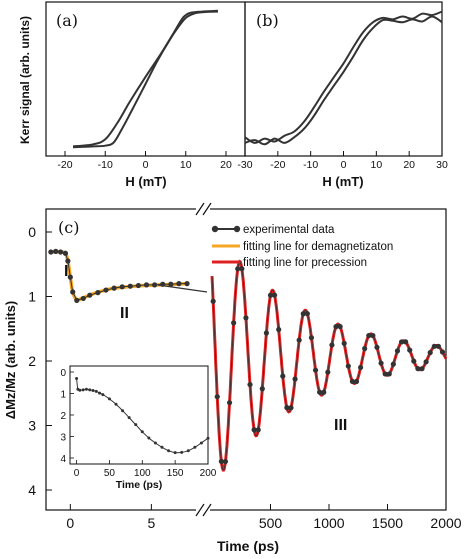 This screenshot has width=474, height=559. Describe the element at coordinates (63, 373) in the screenshot. I see `inset-ytick-label: 0` at that location.